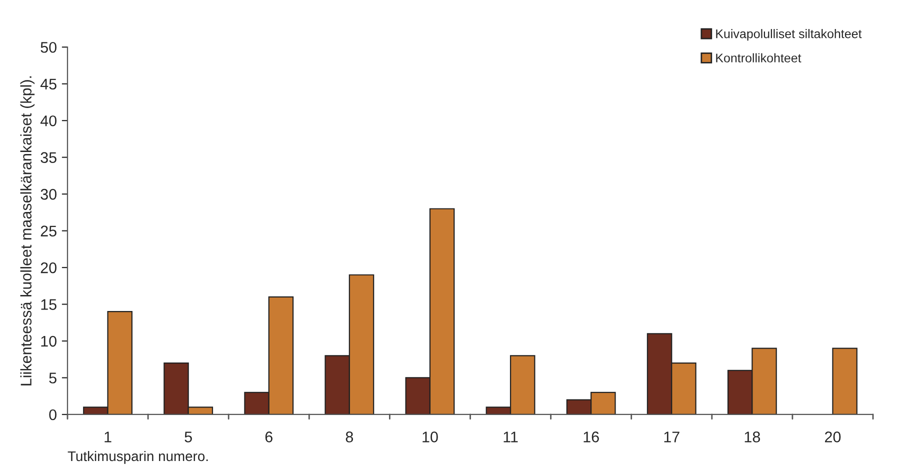 The height and width of the screenshot is (471, 900). What do you see at coordinates (48, 268) in the screenshot?
I see `y-tick-label: 20` at bounding box center [48, 268].